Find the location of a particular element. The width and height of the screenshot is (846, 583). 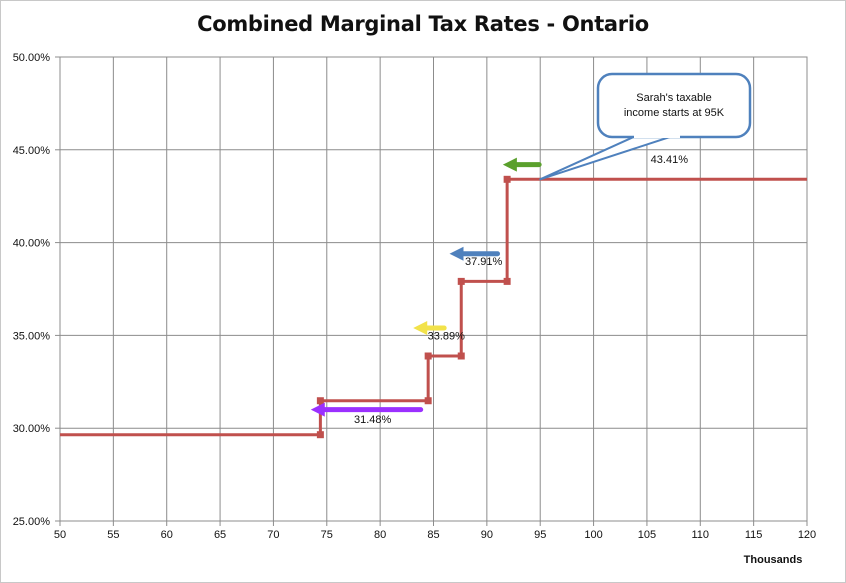

y-tick-label: 25.00% is located at coordinates (32, 522).